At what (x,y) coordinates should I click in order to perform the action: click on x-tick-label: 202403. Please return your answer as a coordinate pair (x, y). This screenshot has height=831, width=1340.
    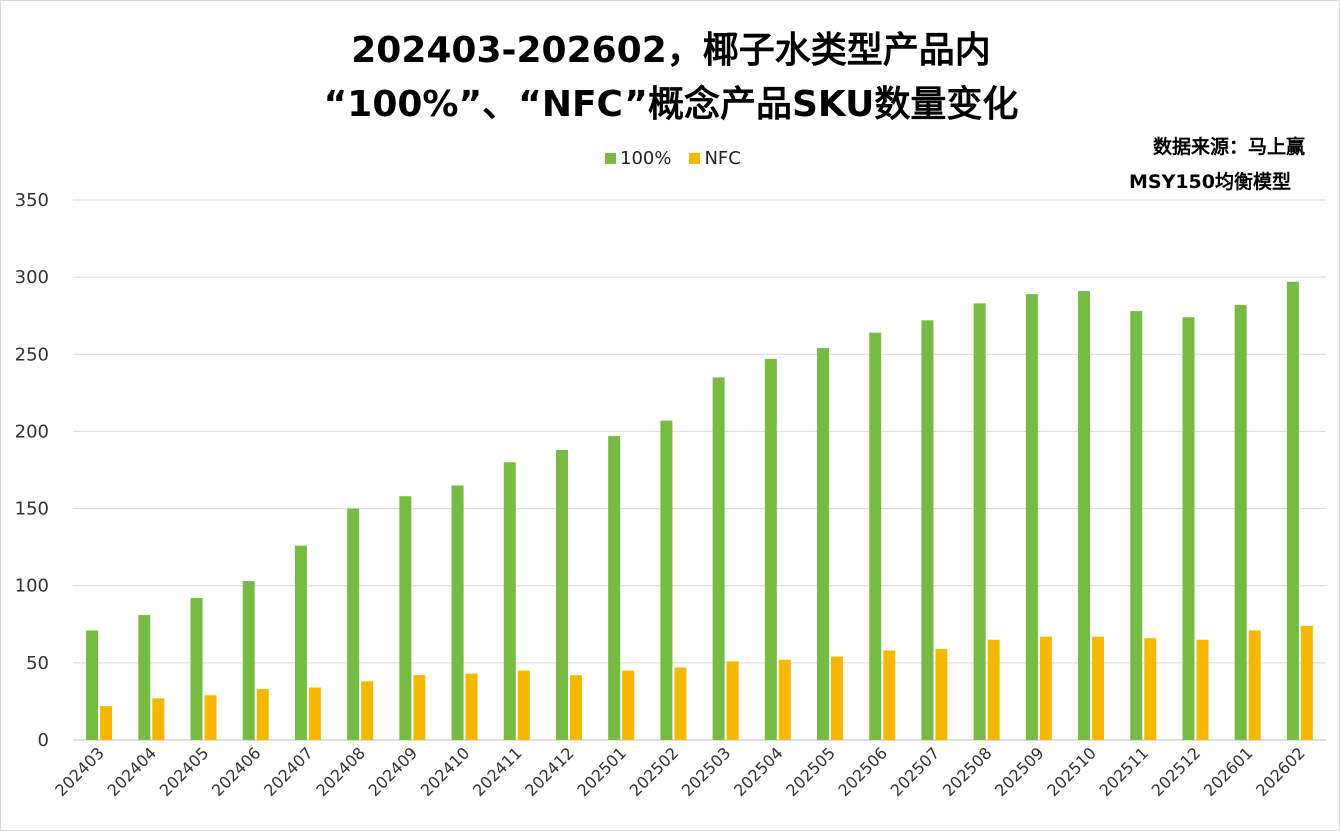
    Looking at the image, I should click on (79, 771).